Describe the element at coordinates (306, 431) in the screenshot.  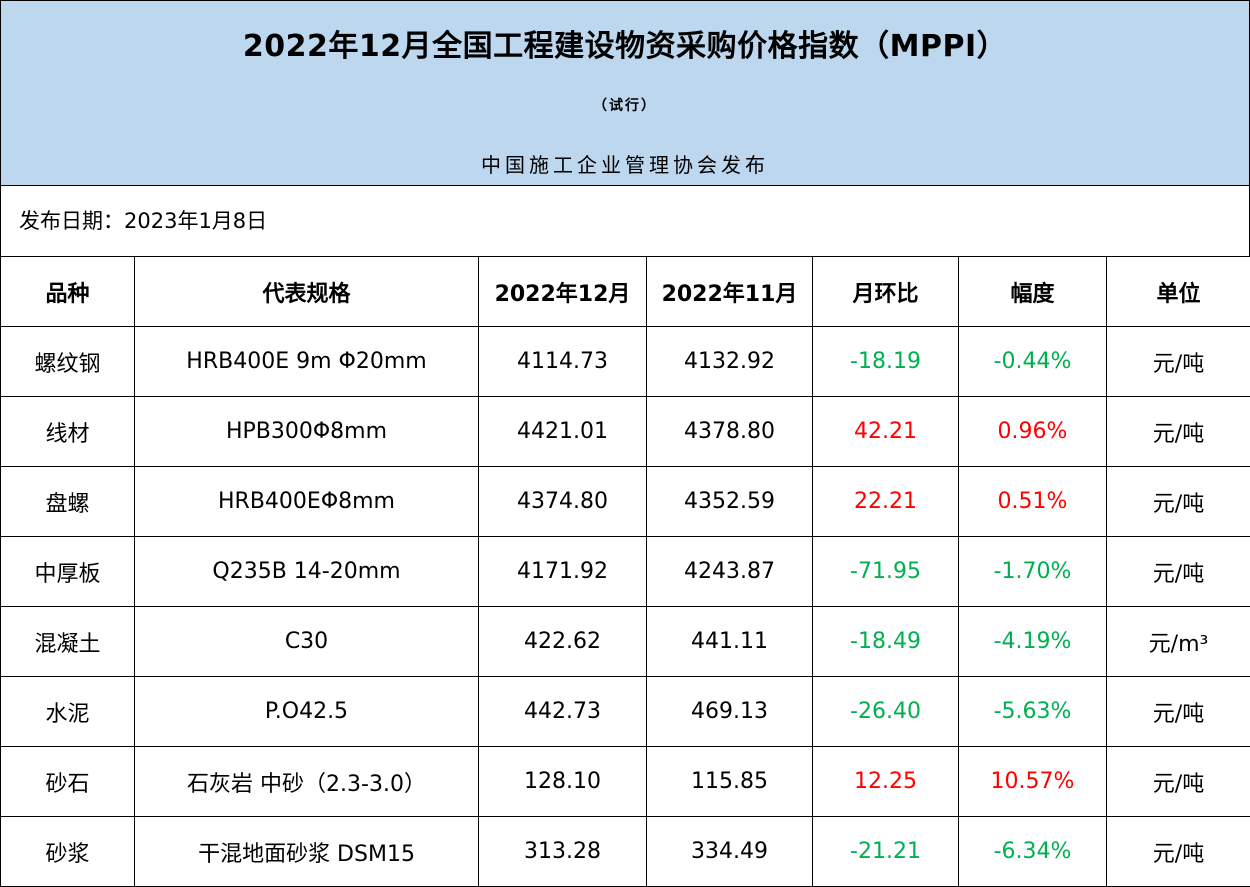
I see `spec-cell: HPB300Φ8mm` at that location.